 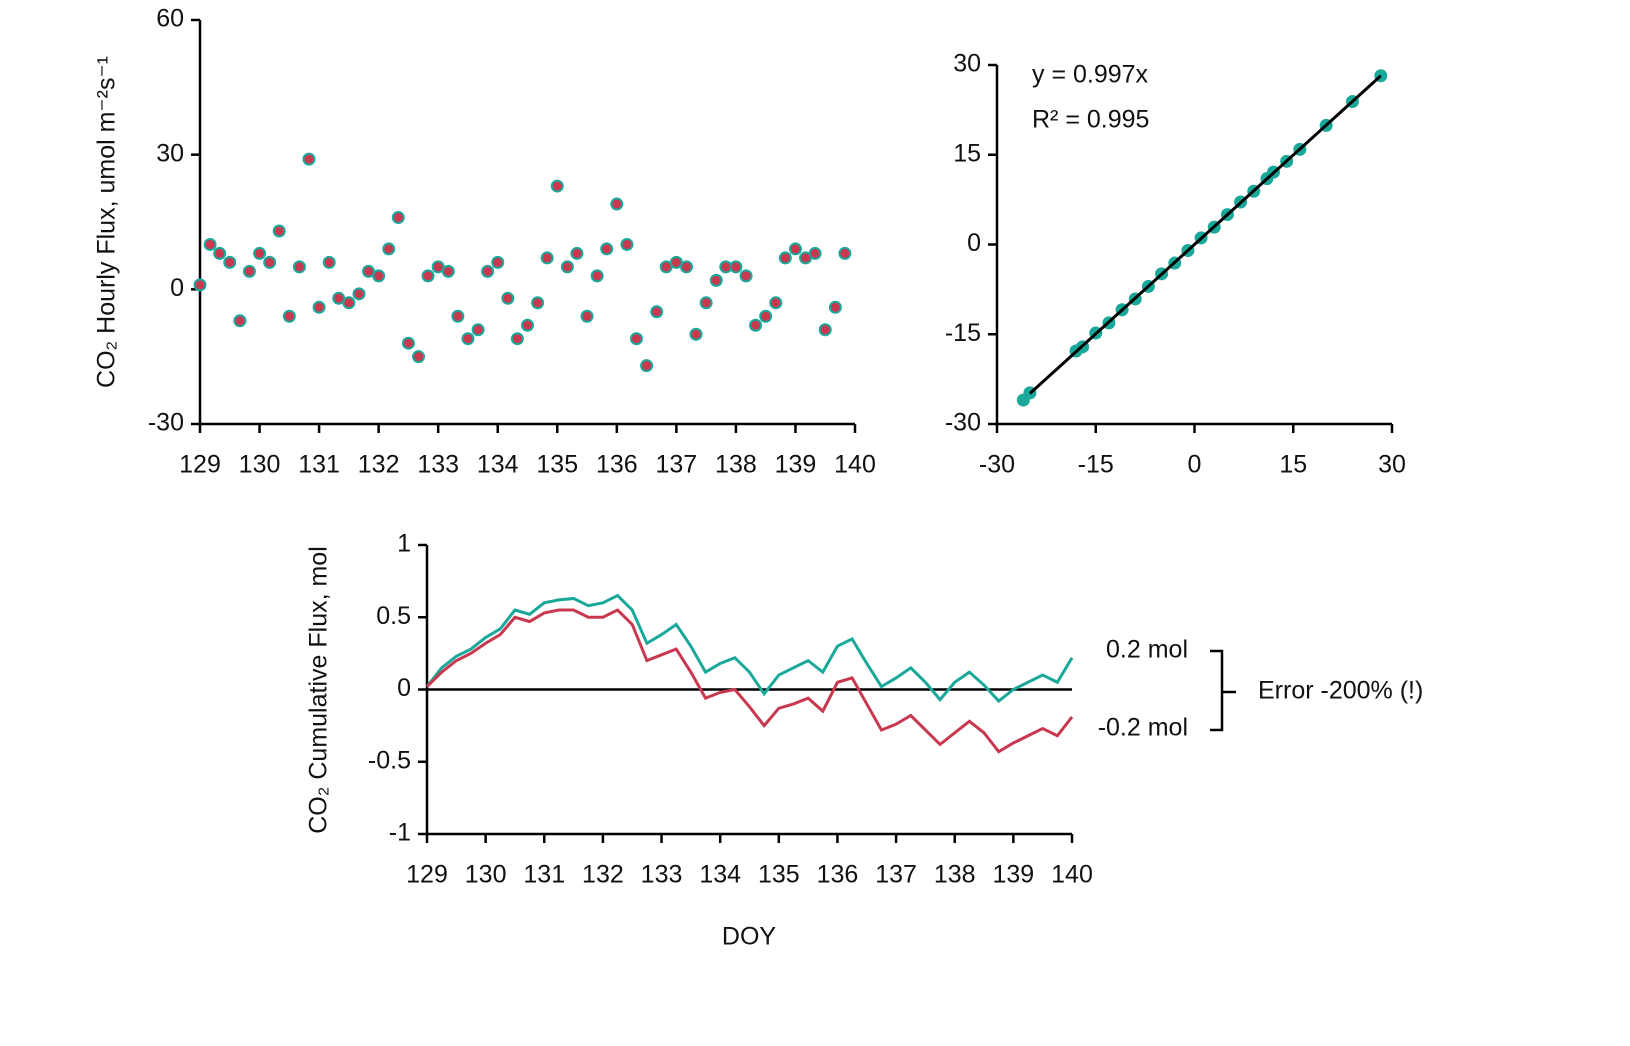 What do you see at coordinates (997, 465) in the screenshot?
I see `x-tick-label: -30` at bounding box center [997, 465].